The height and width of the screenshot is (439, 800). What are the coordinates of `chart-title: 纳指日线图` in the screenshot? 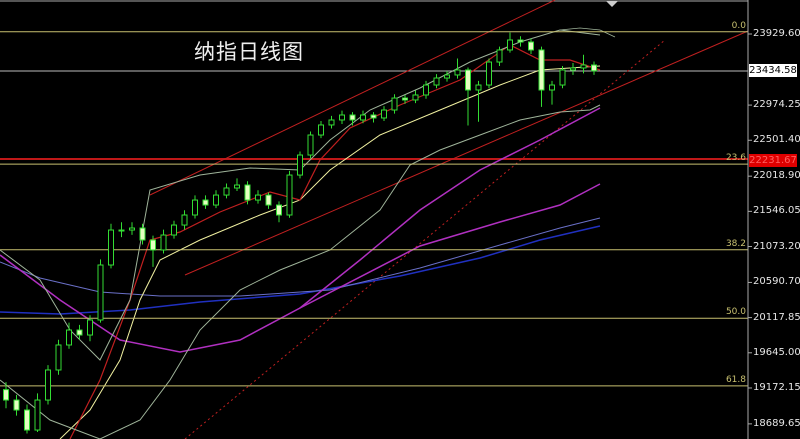 It's located at (249, 52).